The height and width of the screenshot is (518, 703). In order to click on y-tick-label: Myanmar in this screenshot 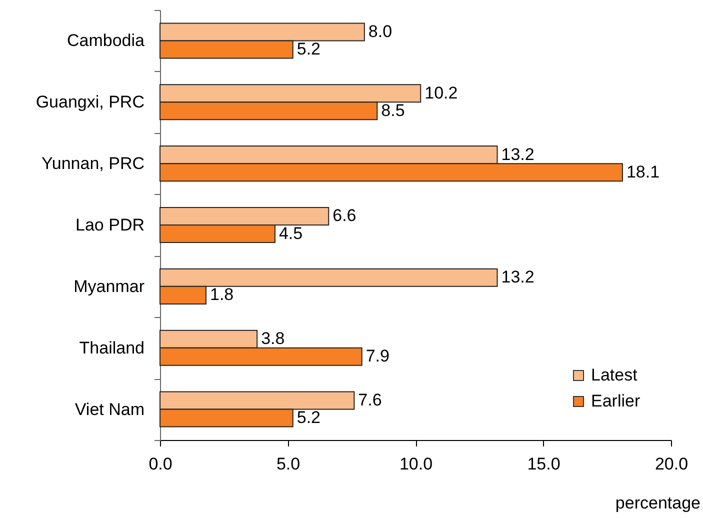, I will do `click(109, 286)`.